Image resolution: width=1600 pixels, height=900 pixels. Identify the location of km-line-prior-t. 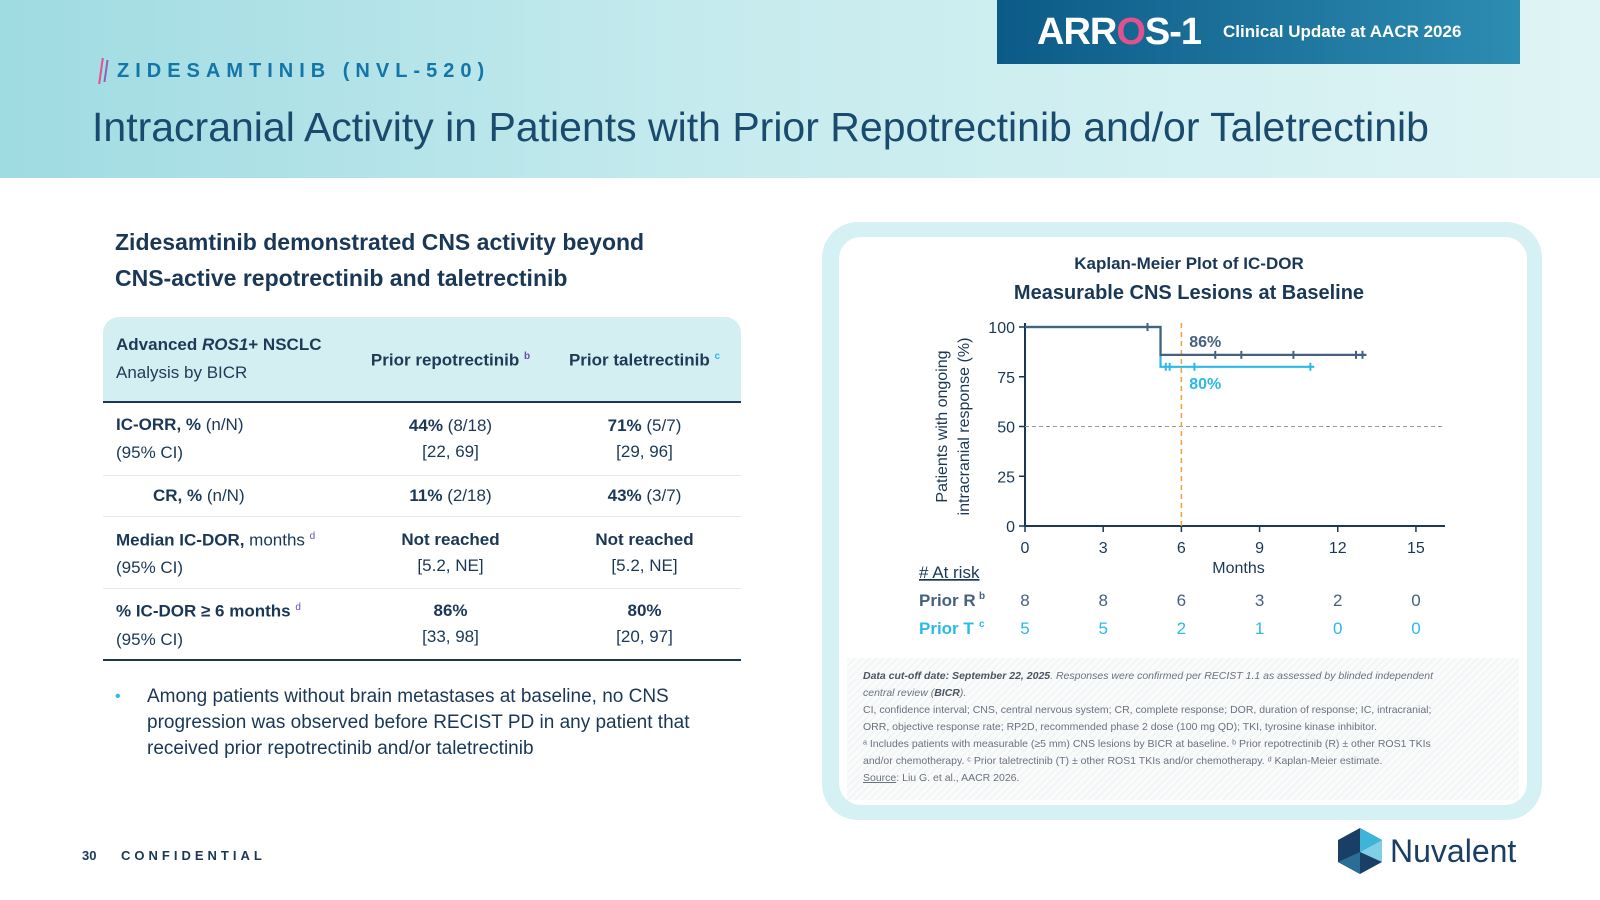
(1170, 346).